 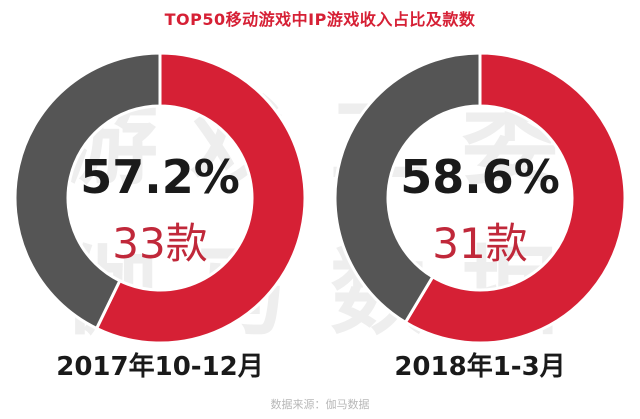 What do you see at coordinates (160, 177) in the screenshot?
I see `share-value-2017: 57.2%` at bounding box center [160, 177].